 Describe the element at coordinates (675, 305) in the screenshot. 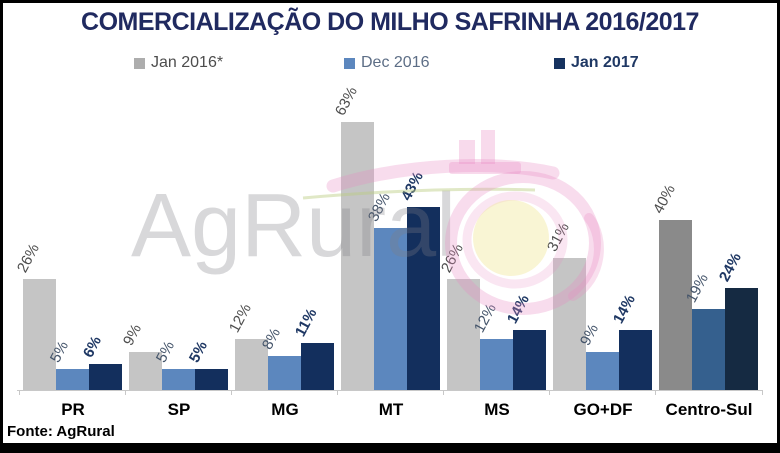

I see `bar-jan-2016--centro-sul` at that location.